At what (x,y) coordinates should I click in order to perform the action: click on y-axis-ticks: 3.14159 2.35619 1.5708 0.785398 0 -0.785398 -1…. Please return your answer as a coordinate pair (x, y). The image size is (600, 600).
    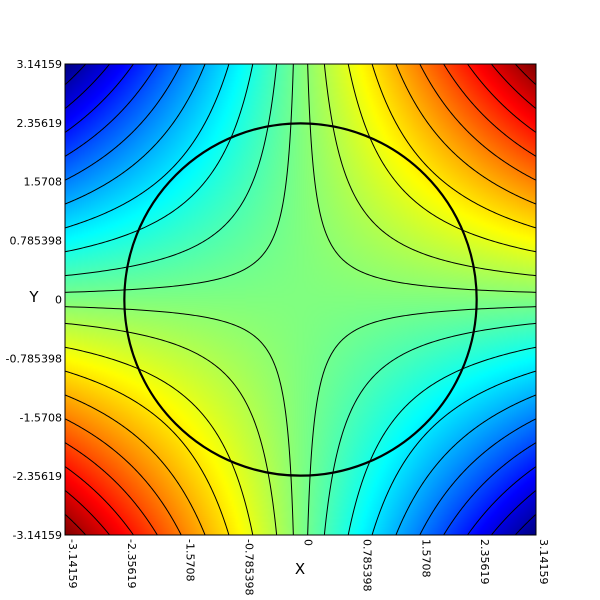
    Looking at the image, I should click on (34, 300).